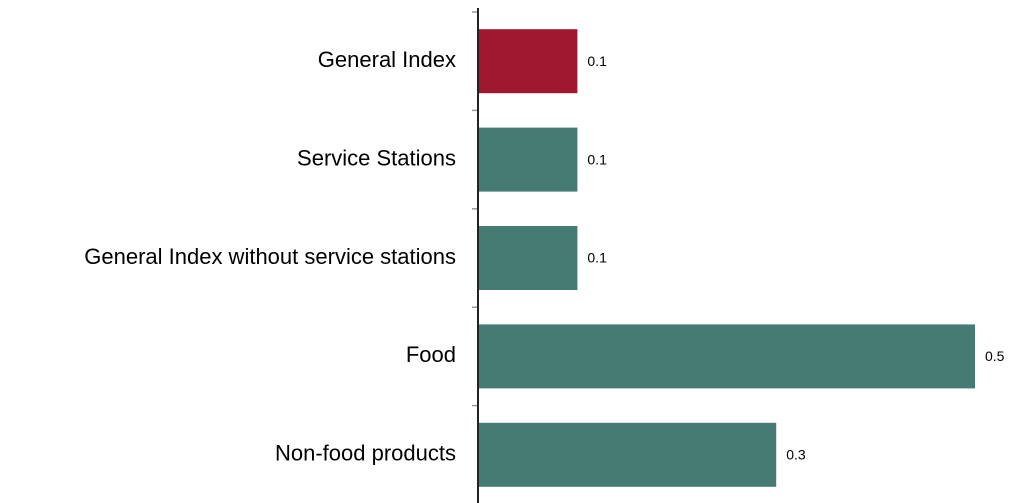 Image resolution: width=1014 pixels, height=503 pixels. What do you see at coordinates (376, 157) in the screenshot?
I see `category-label: Service Stations` at bounding box center [376, 157].